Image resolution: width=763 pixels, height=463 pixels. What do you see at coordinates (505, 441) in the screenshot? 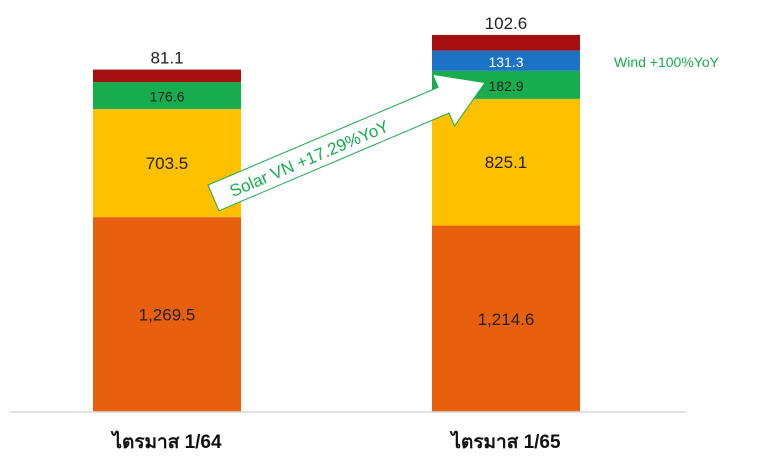
I see `category-label: ไตรมาส 1/65` at bounding box center [505, 441].